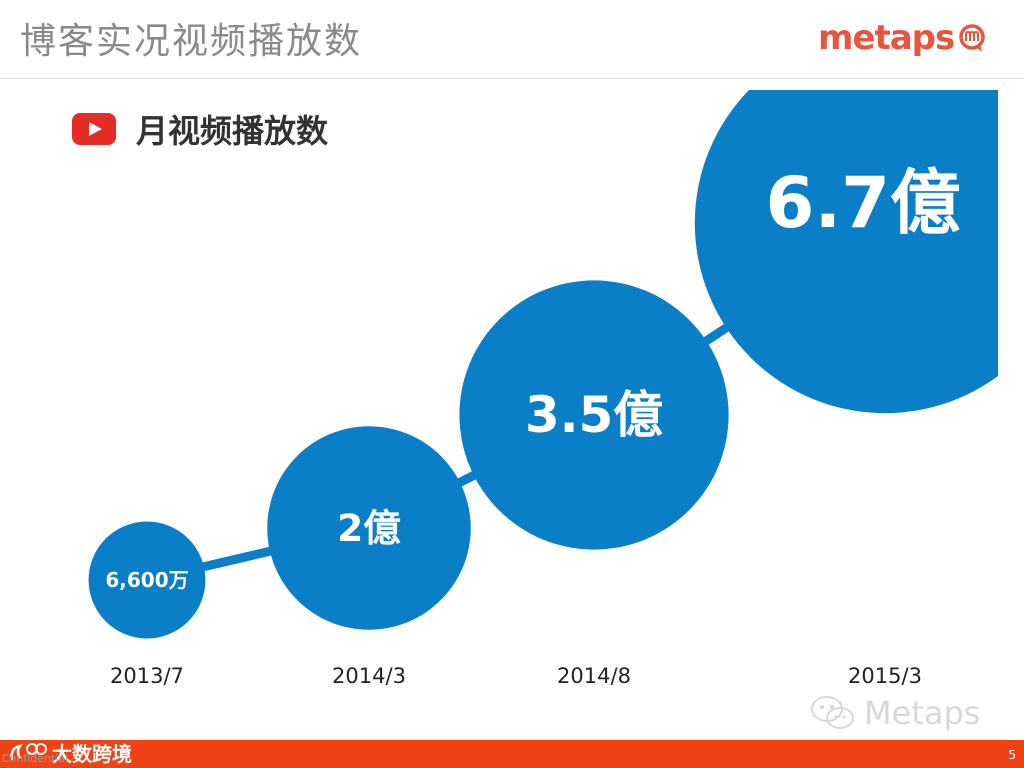  Describe the element at coordinates (594, 676) in the screenshot. I see `x-tick-label-2: 2014/8` at that location.